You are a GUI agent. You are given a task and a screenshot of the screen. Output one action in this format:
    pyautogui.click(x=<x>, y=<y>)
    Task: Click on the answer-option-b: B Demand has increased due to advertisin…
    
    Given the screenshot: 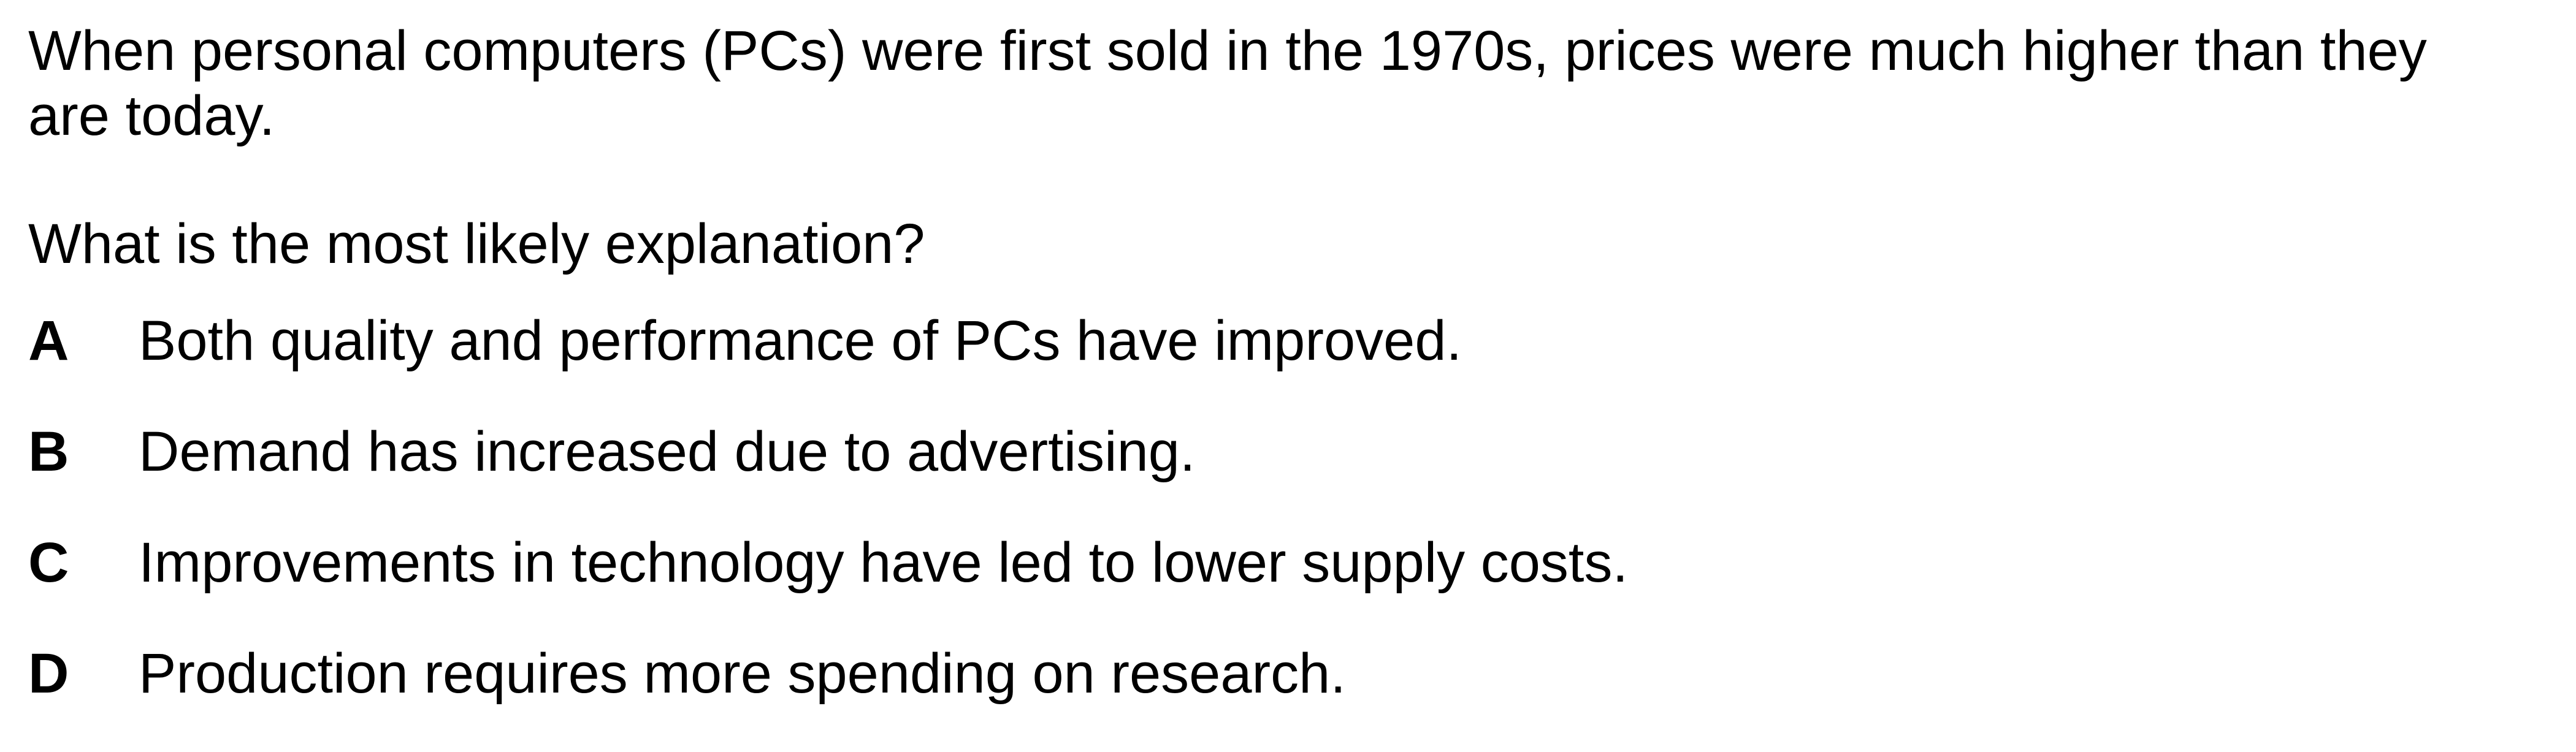 What is the action you would take?
    pyautogui.click(x=1285, y=451)
    